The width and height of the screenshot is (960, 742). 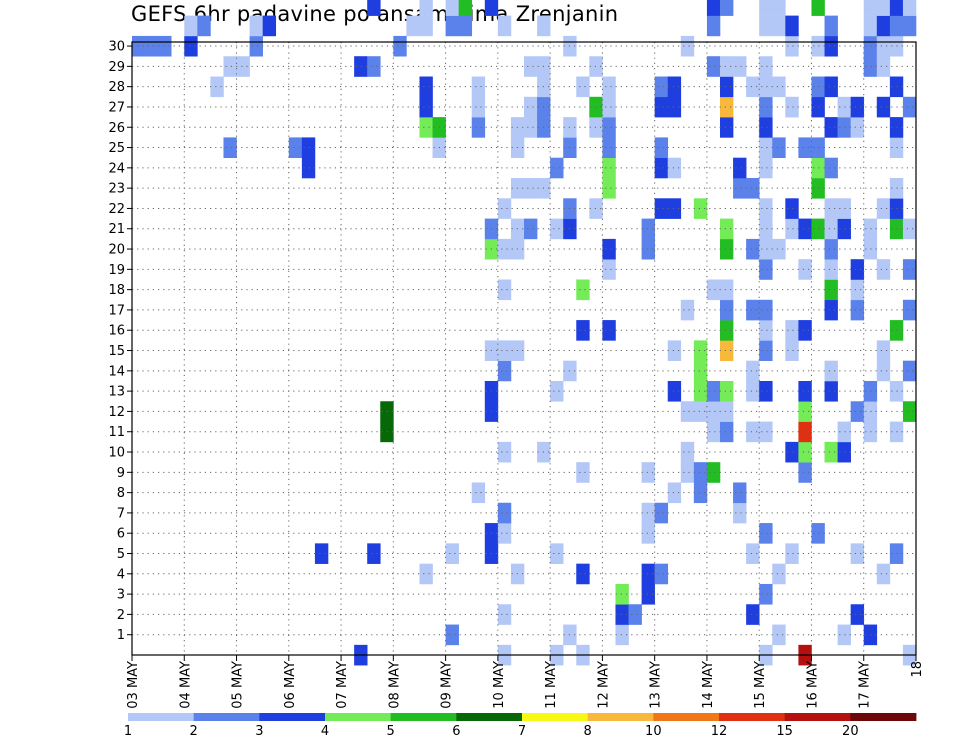 I want to click on colorbar-label: 20, so click(x=850, y=731).